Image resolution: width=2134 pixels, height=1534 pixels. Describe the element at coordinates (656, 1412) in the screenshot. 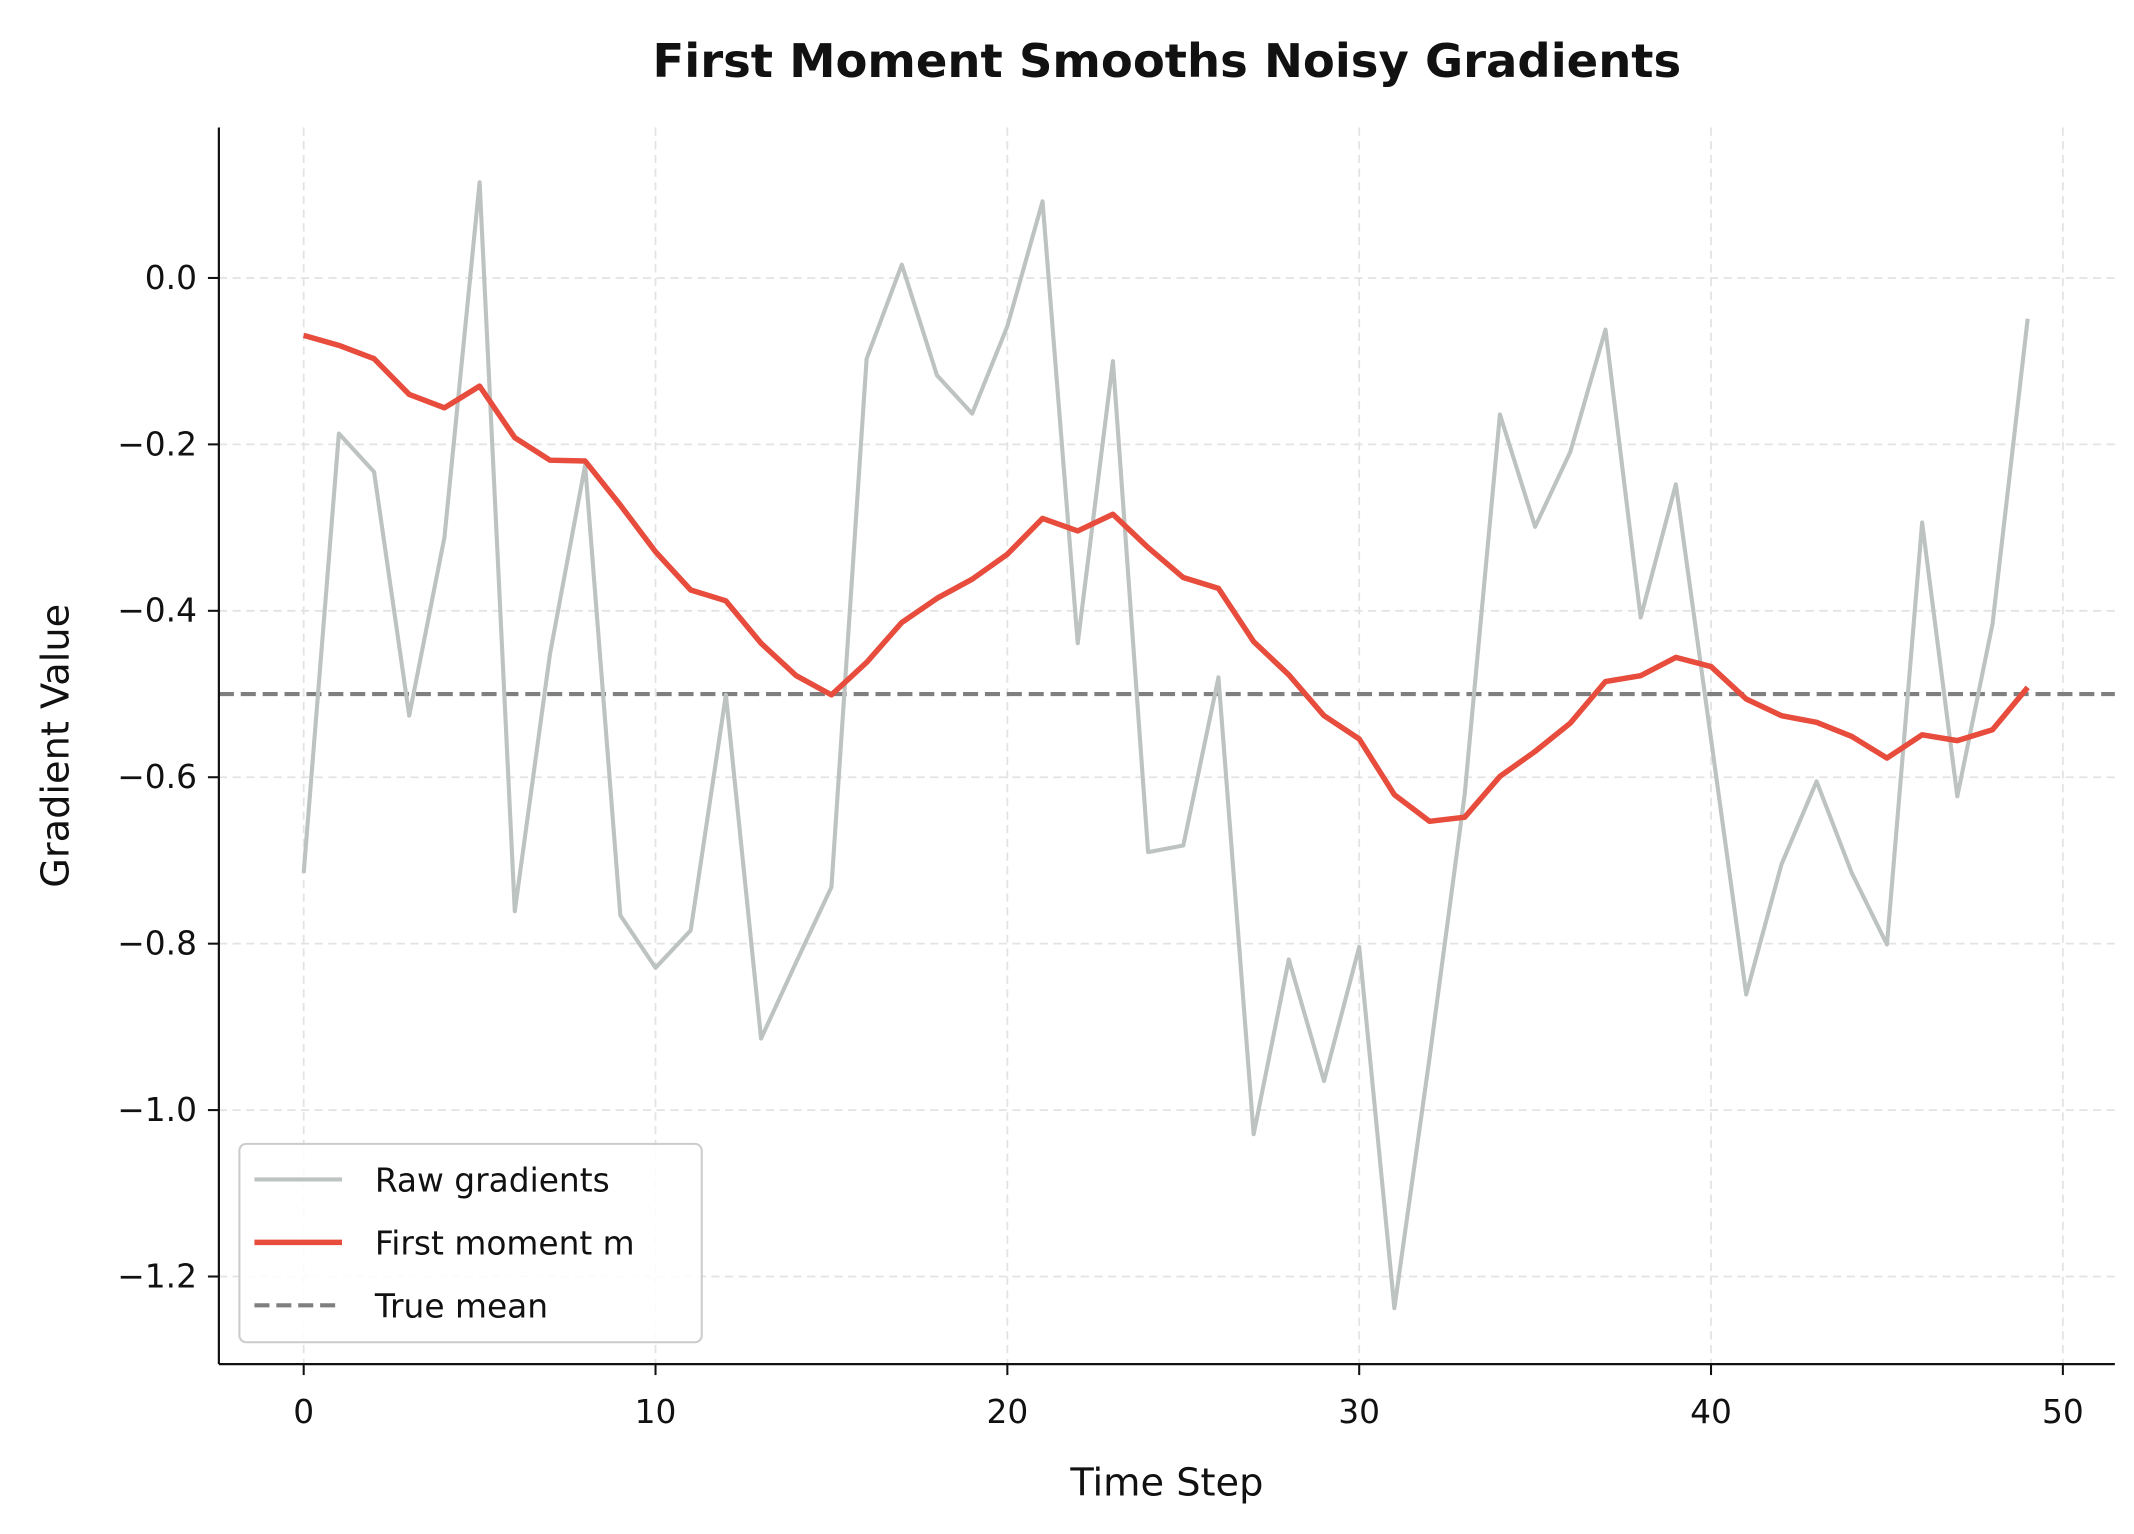

I see `x-tick-label: 10` at that location.